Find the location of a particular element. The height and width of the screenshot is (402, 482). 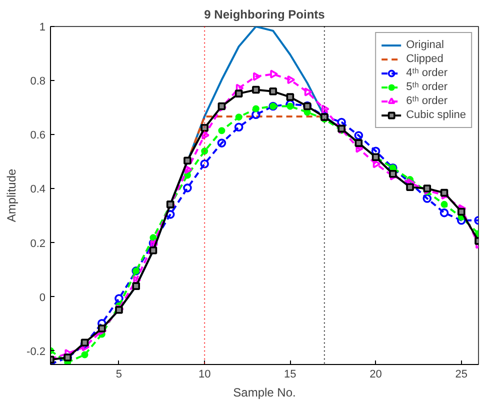

chart-title: 9 Neighboring Points is located at coordinates (265, 15).